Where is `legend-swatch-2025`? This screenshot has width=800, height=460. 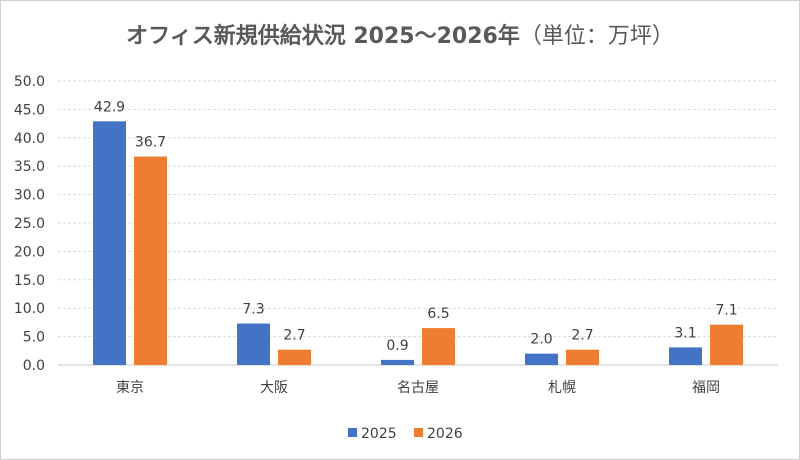
legend-swatch-2025 is located at coordinates (352, 432).